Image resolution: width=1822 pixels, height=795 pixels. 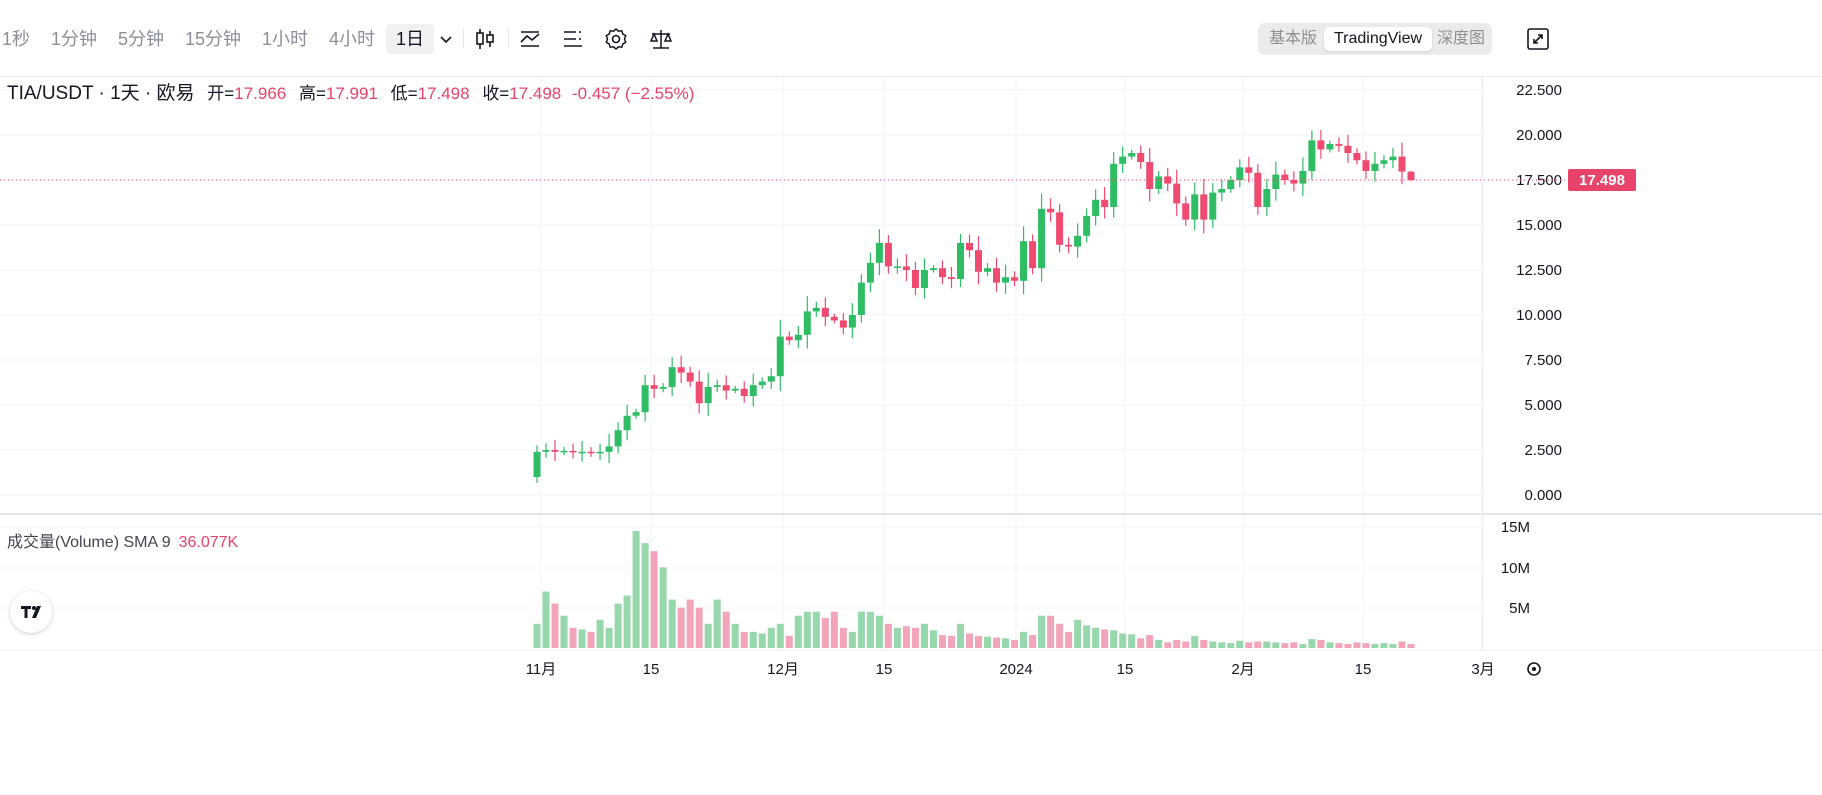 What do you see at coordinates (16, 39) in the screenshot?
I see `timeframe-1s: 1秒` at bounding box center [16, 39].